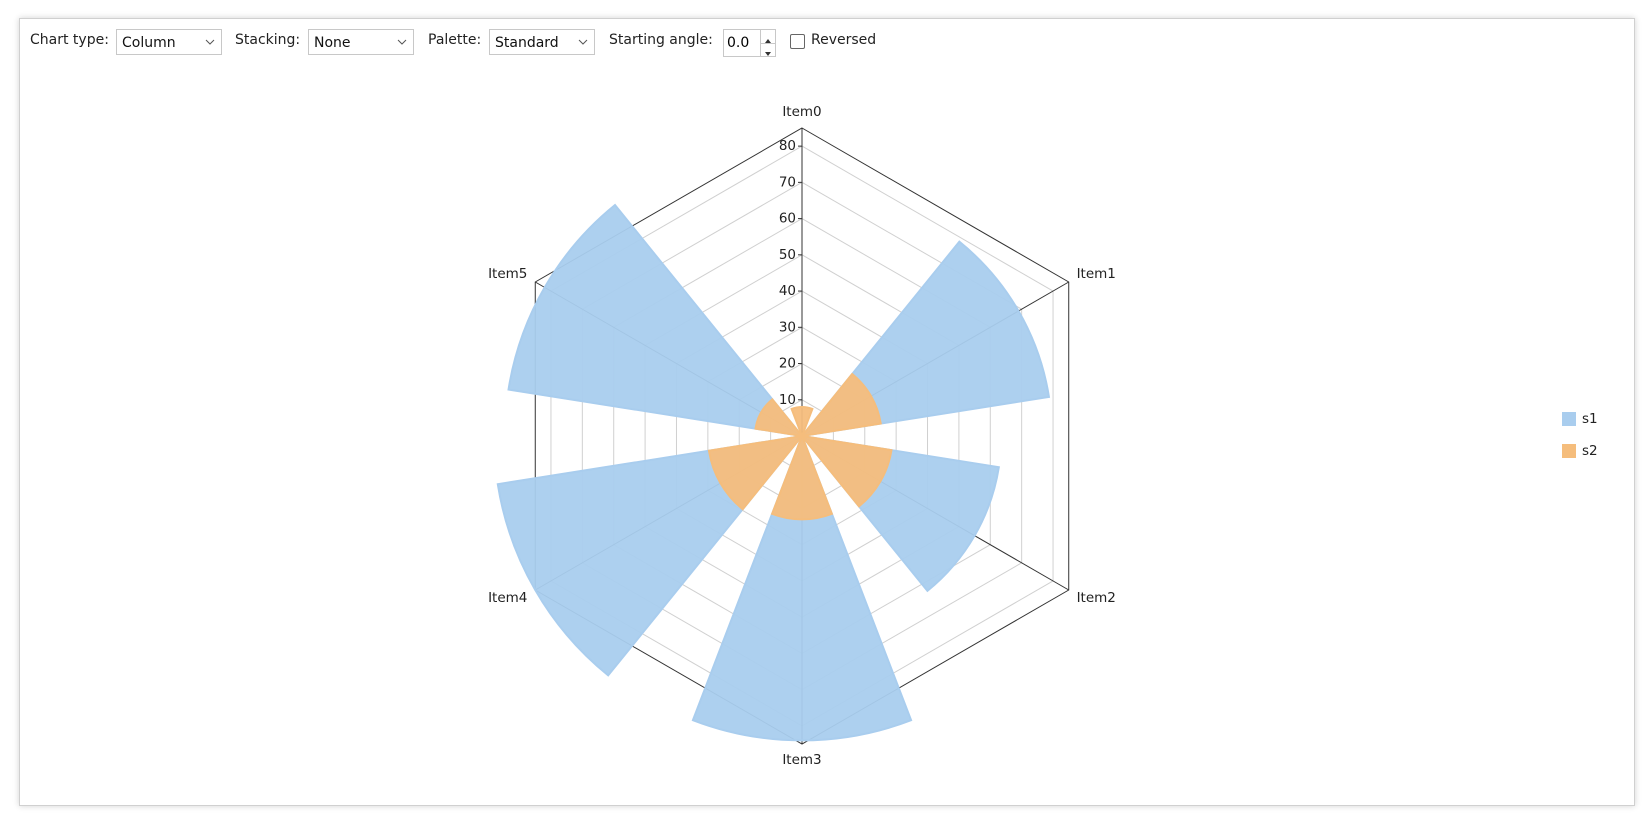 The height and width of the screenshot is (823, 1650). What do you see at coordinates (844, 40) in the screenshot?
I see `label: Reversed` at bounding box center [844, 40].